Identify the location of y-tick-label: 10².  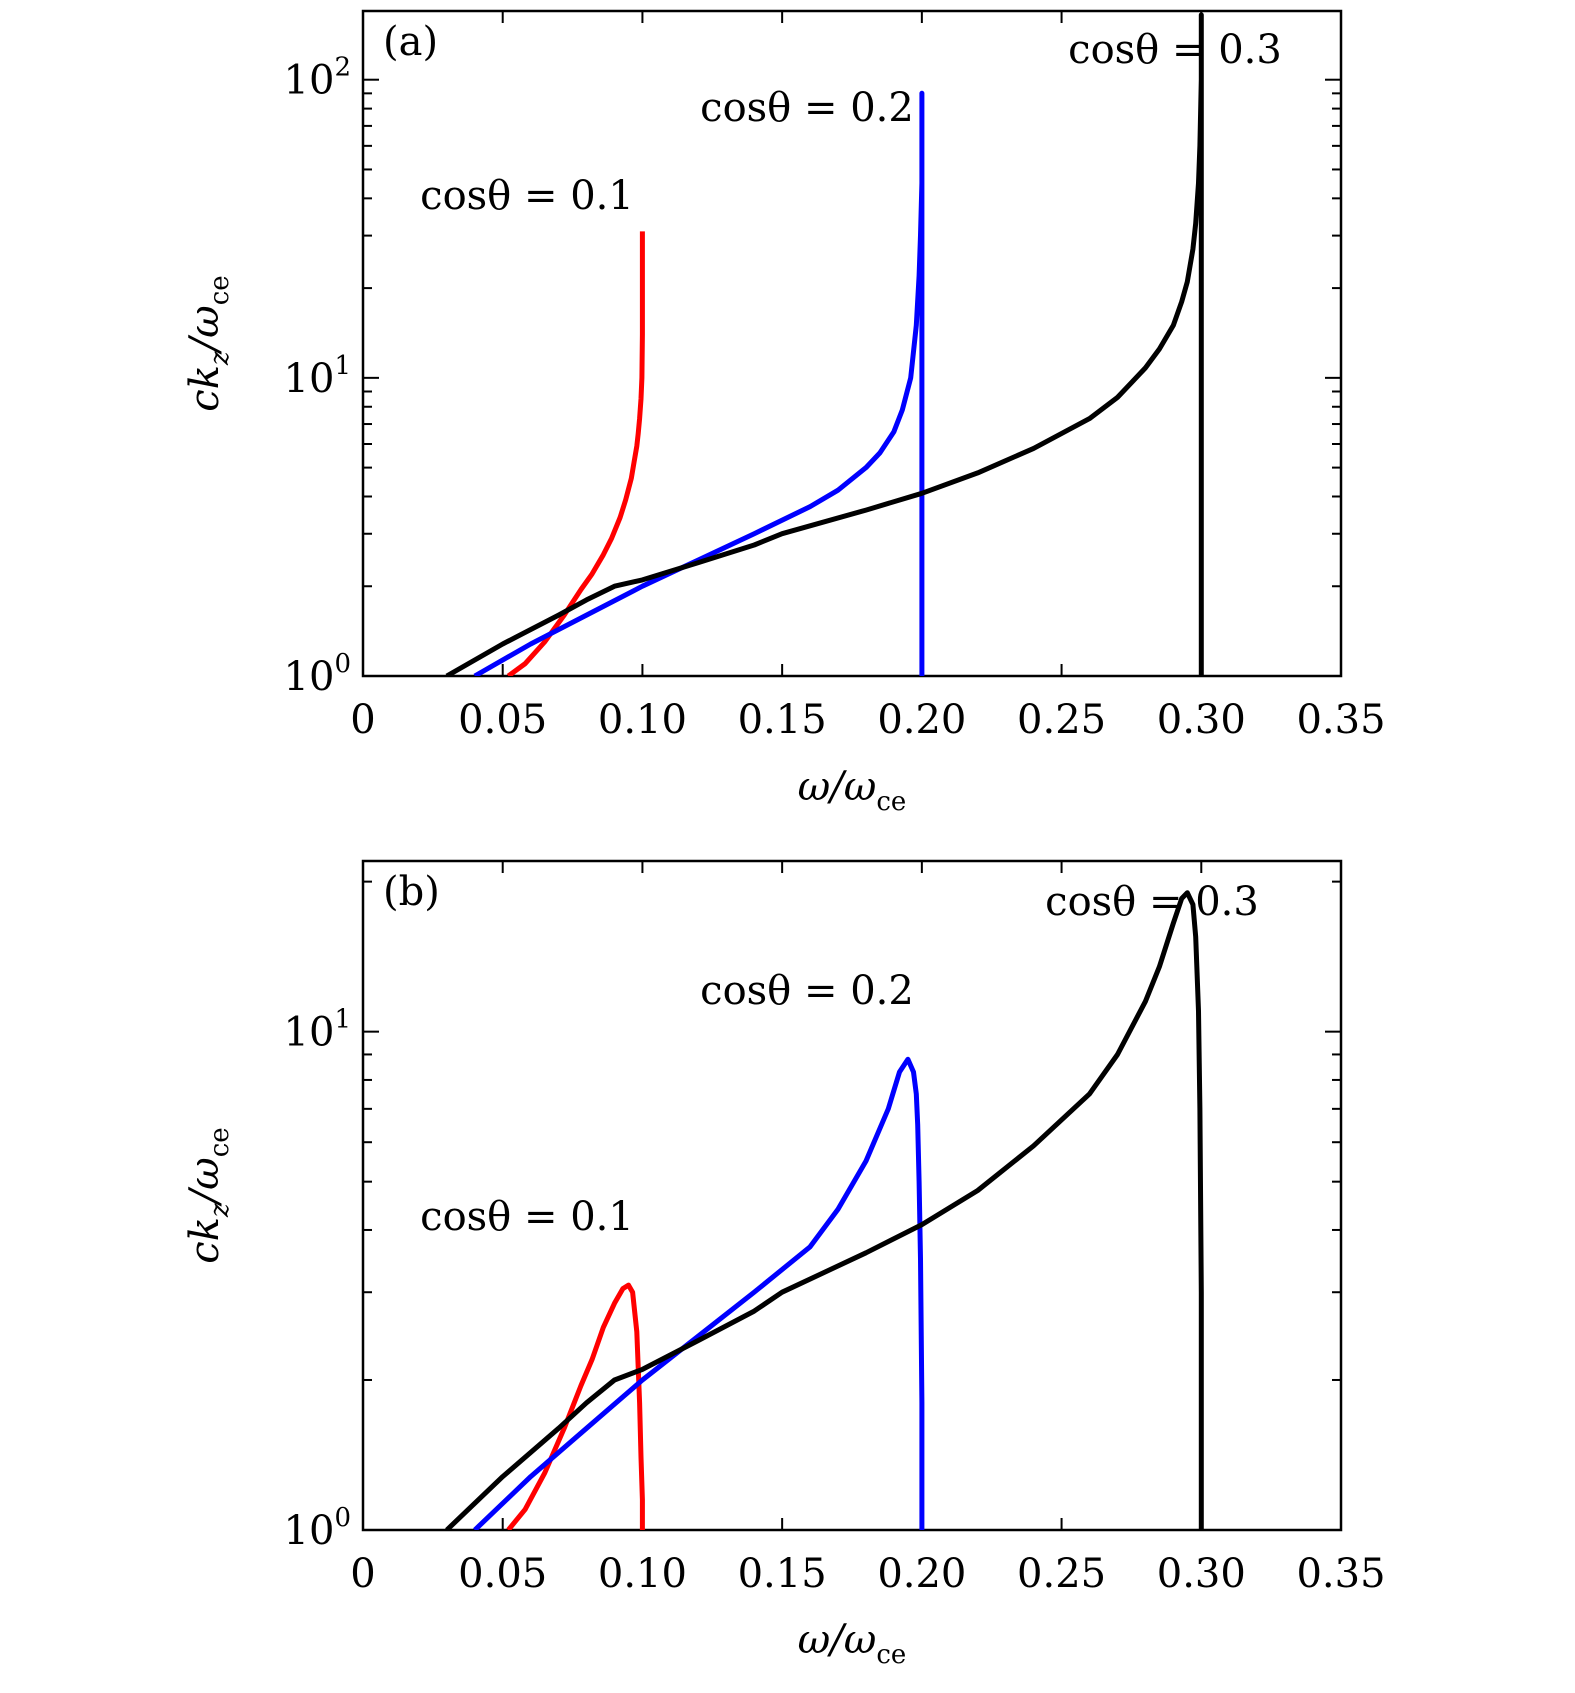
(317, 78).